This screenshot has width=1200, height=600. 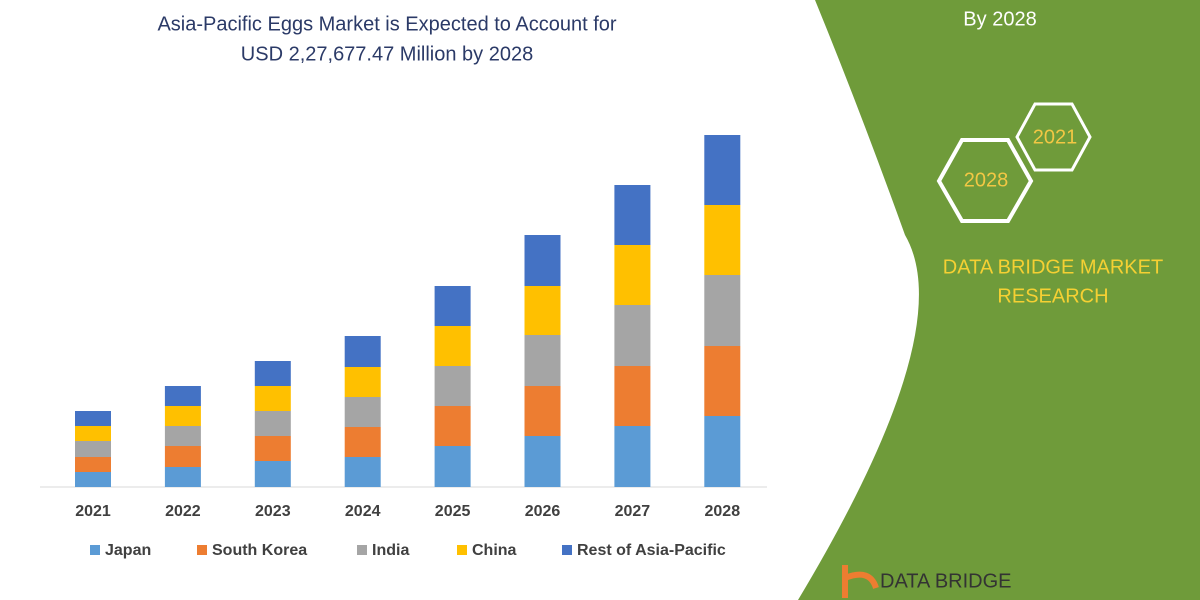 I want to click on hexagon-label: 2028, so click(x=986, y=180).